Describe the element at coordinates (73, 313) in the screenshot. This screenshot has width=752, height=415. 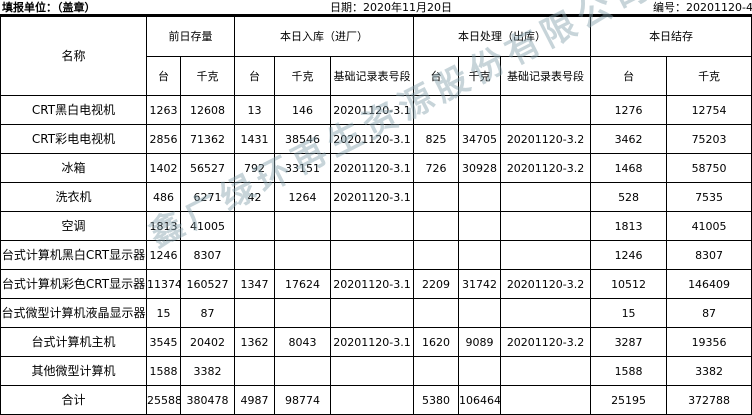
I see `cell-name: 台式微型计算机液晶显示器` at that location.